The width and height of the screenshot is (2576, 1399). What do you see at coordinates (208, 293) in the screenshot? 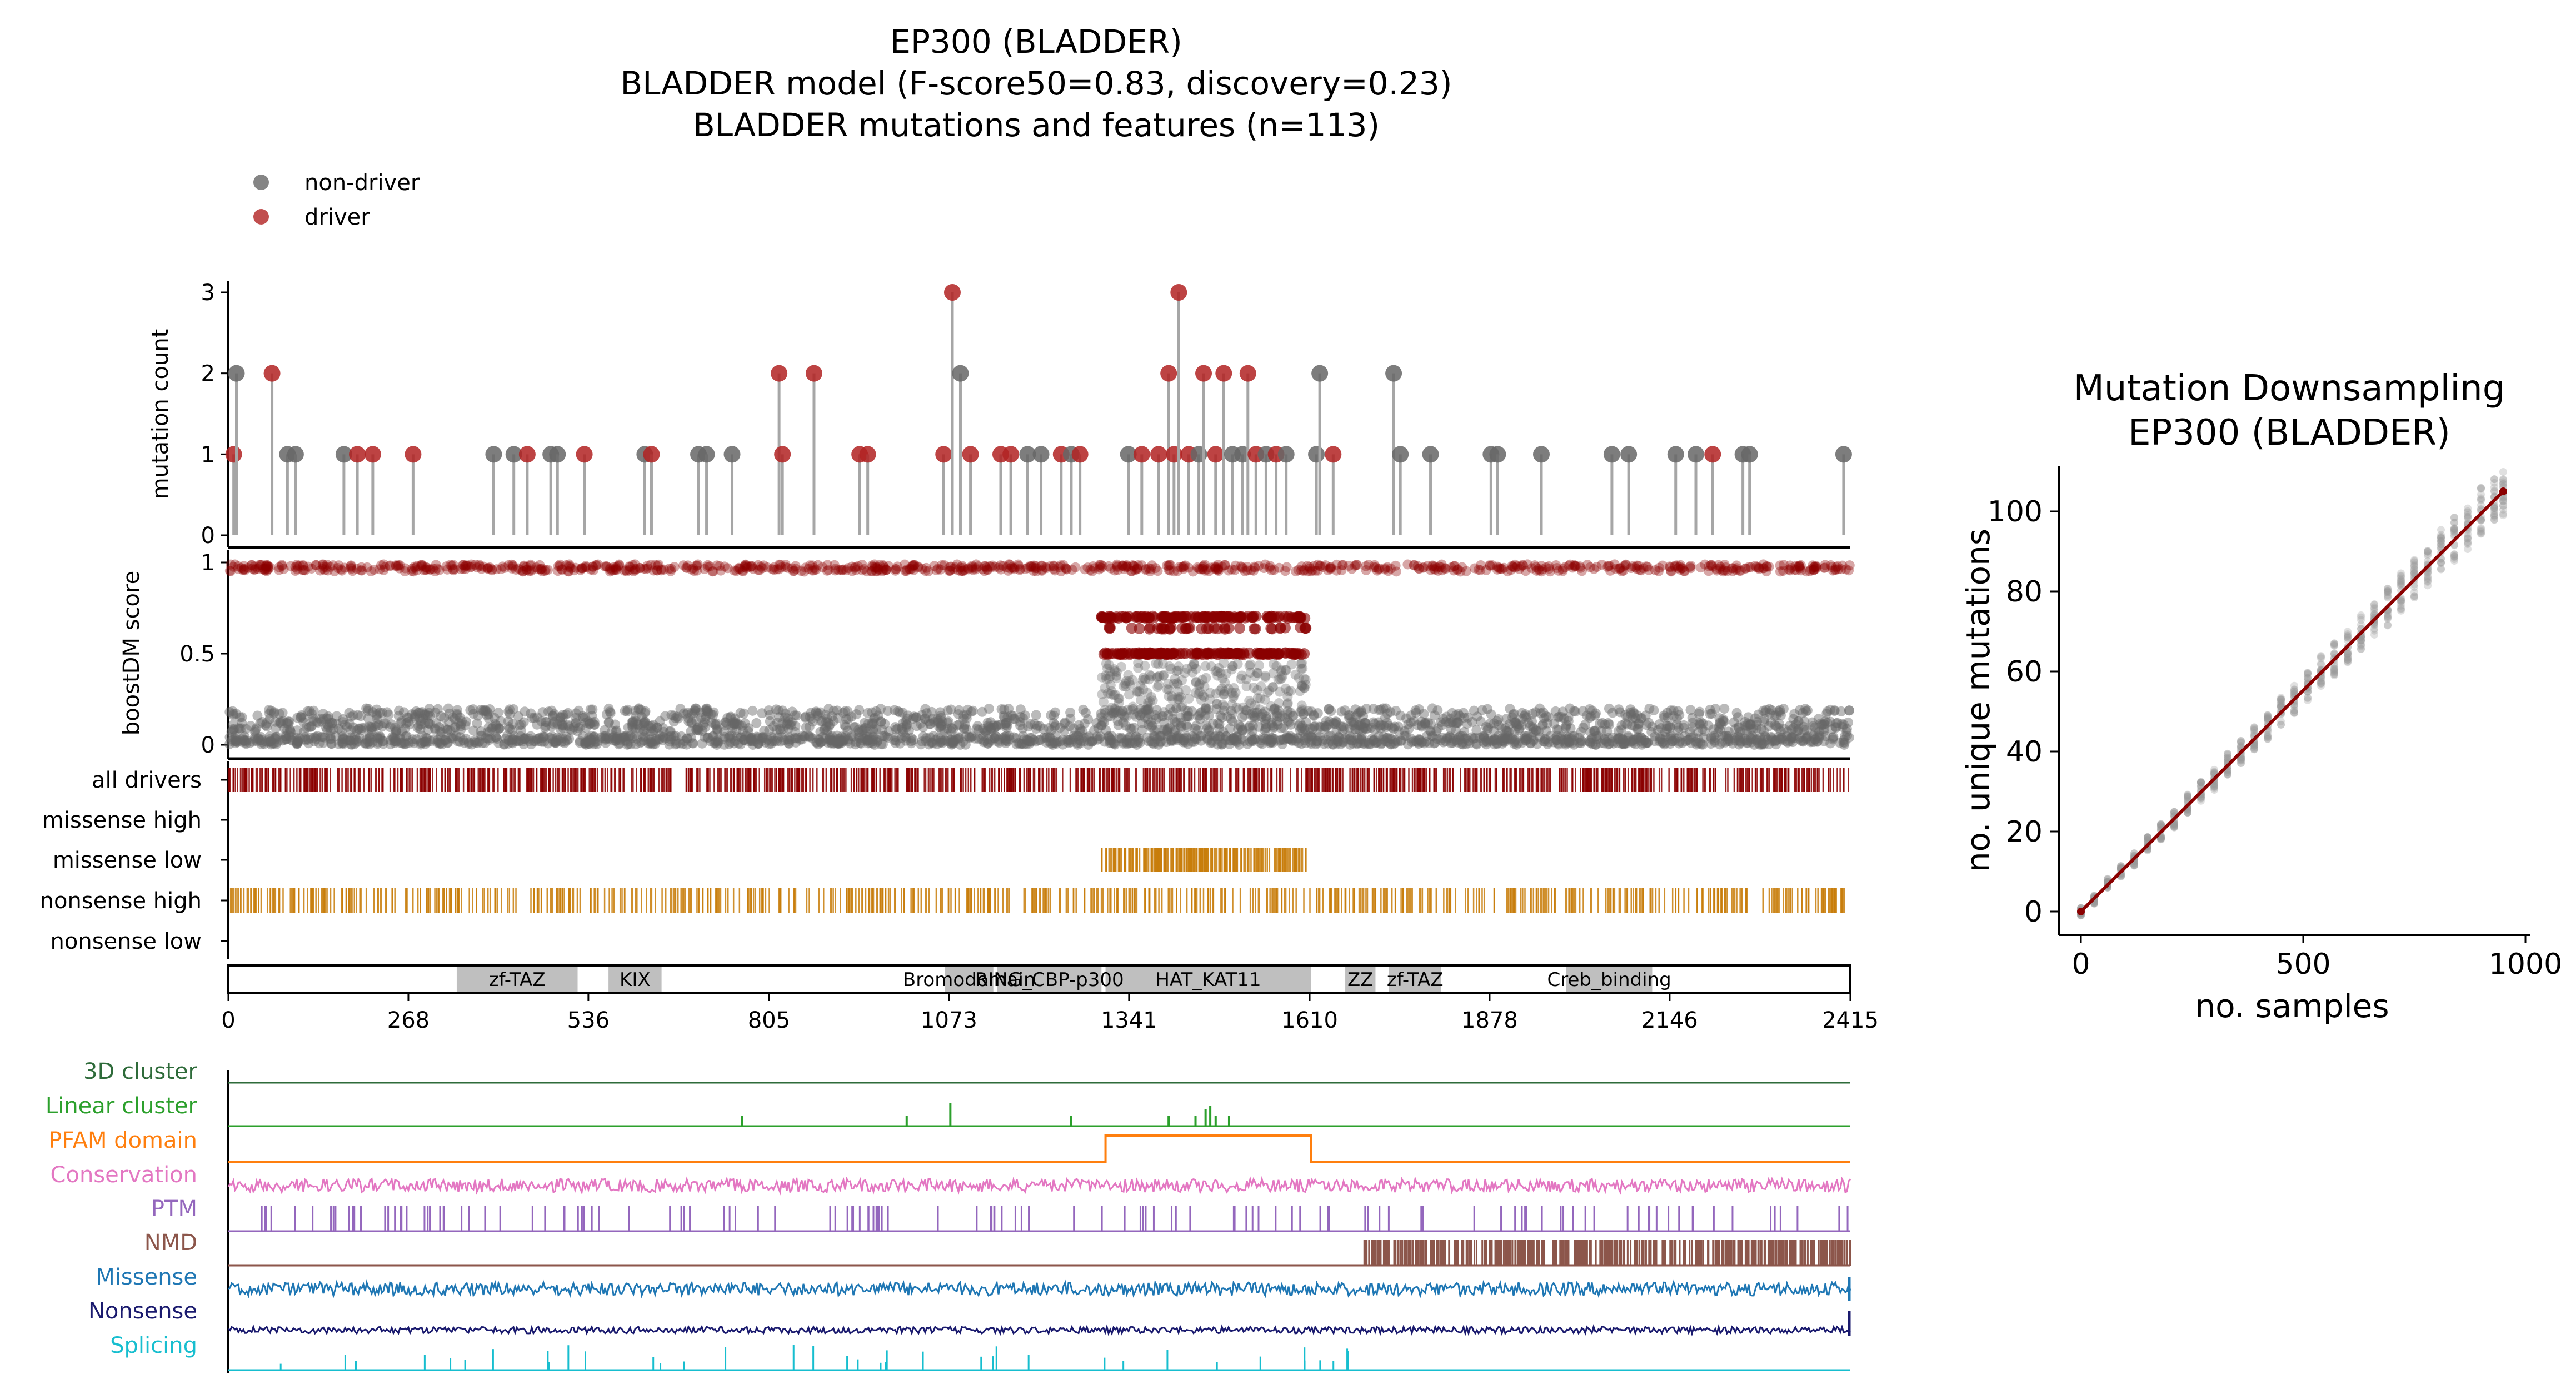
I see `mutation-count-ytick-label: 3` at bounding box center [208, 293].